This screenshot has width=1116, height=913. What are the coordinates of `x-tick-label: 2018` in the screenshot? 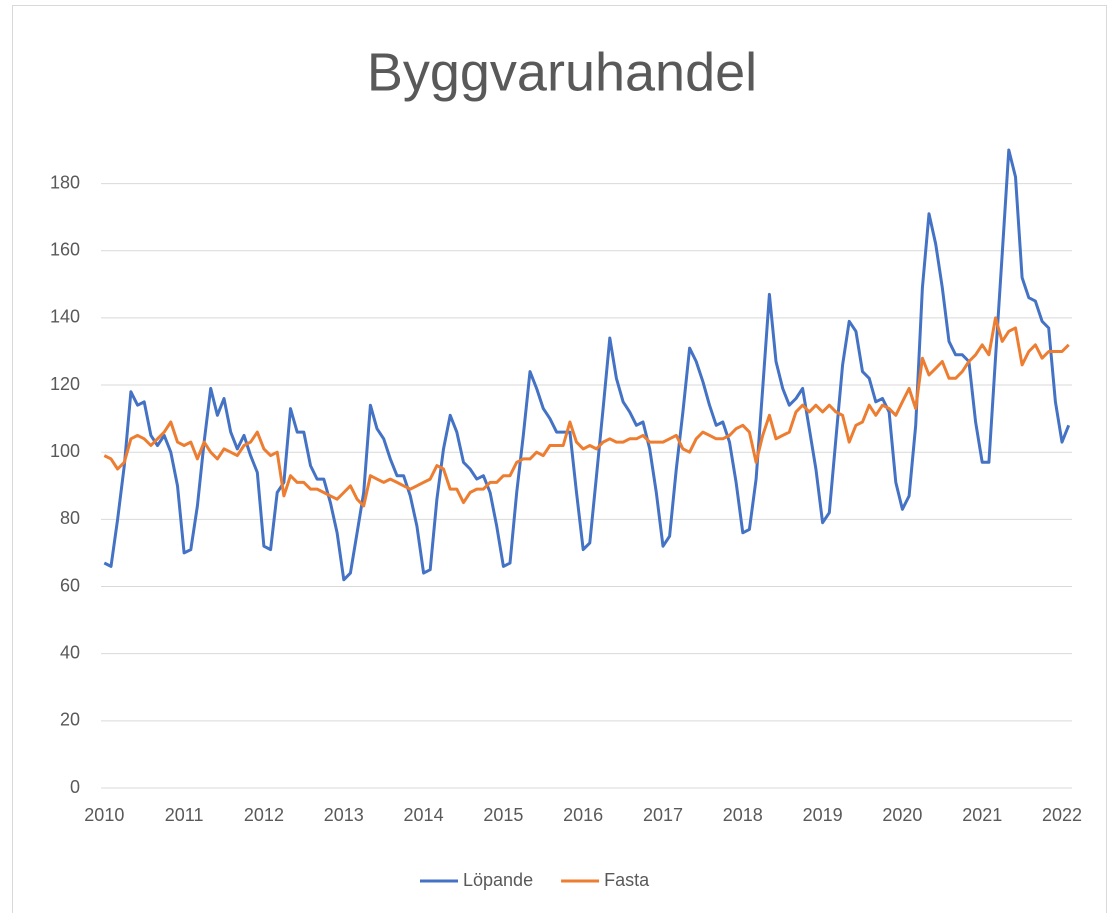 It's located at (743, 815).